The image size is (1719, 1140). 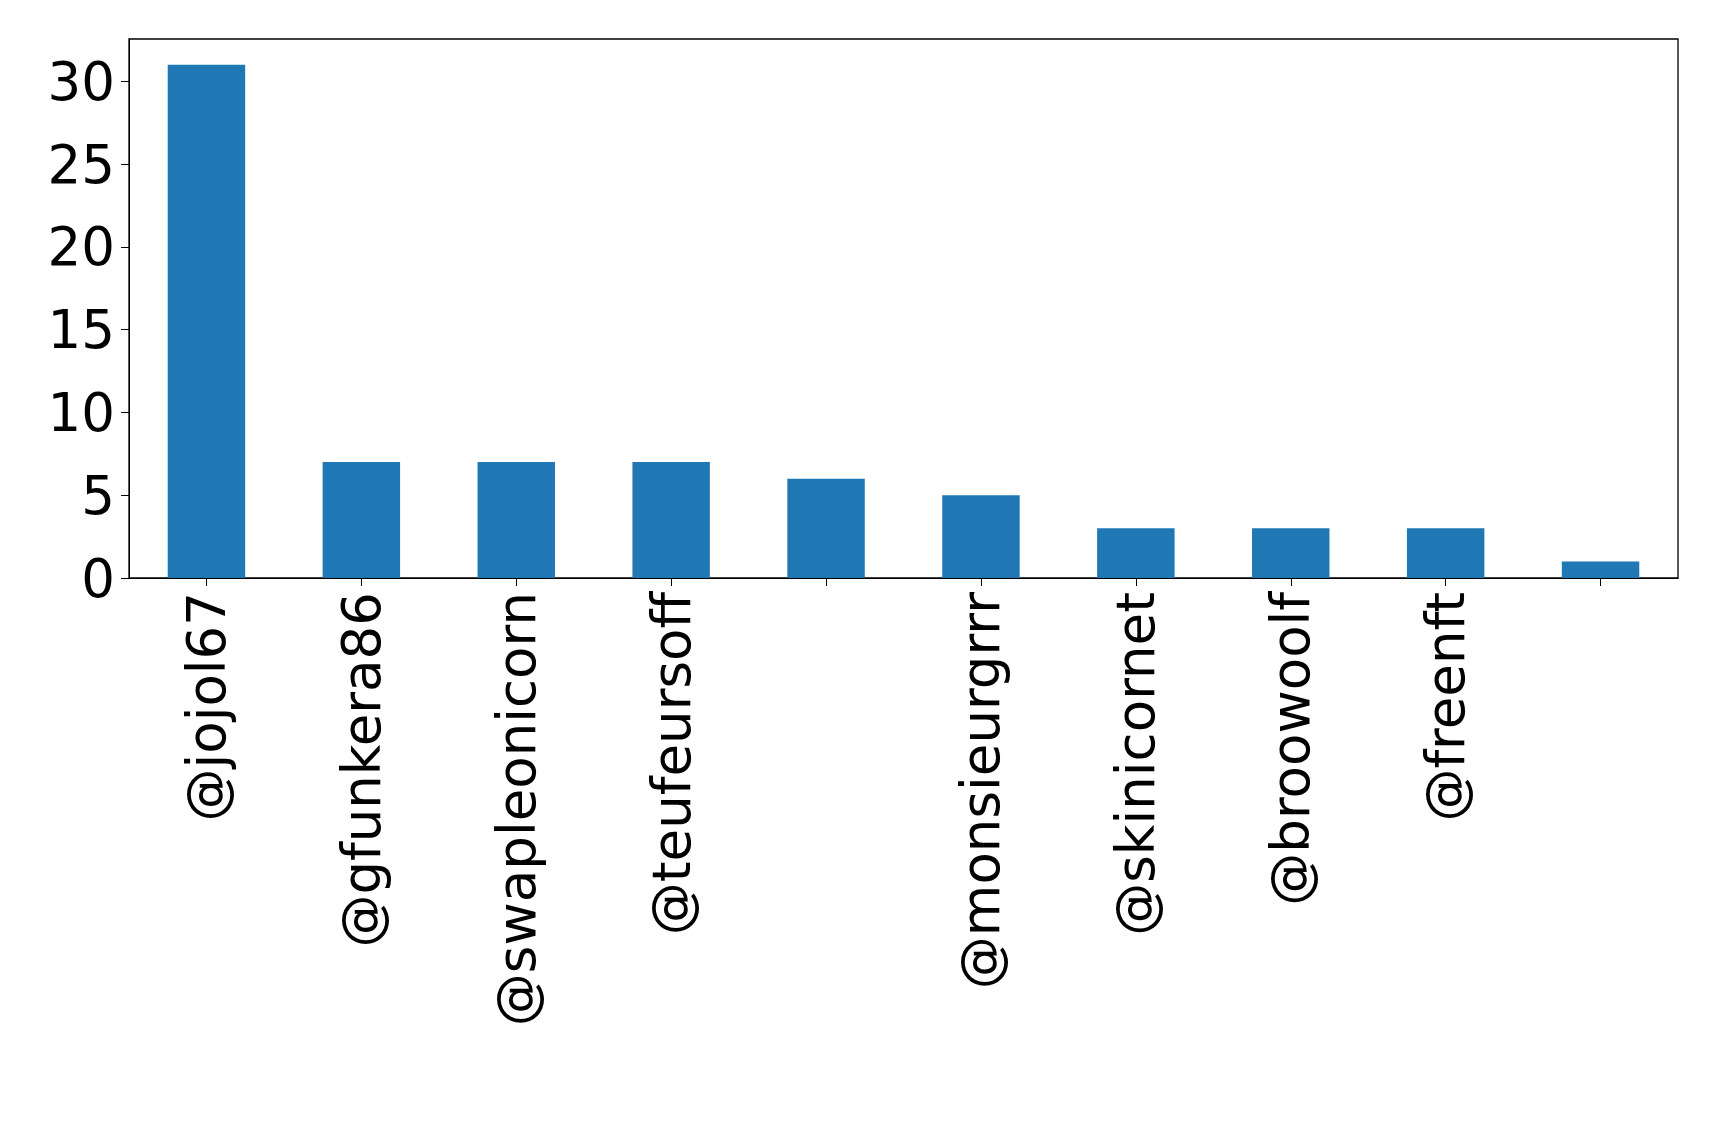 What do you see at coordinates (1291, 748) in the screenshot?
I see `x-tick-label: @broowoolf` at bounding box center [1291, 748].